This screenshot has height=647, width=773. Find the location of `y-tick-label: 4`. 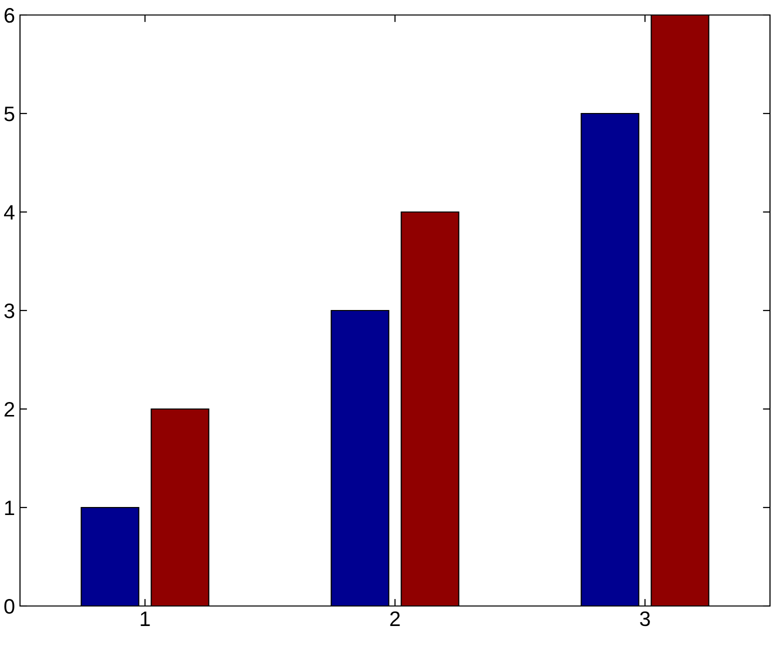

y-tick-label: 4 is located at coordinates (9, 212).